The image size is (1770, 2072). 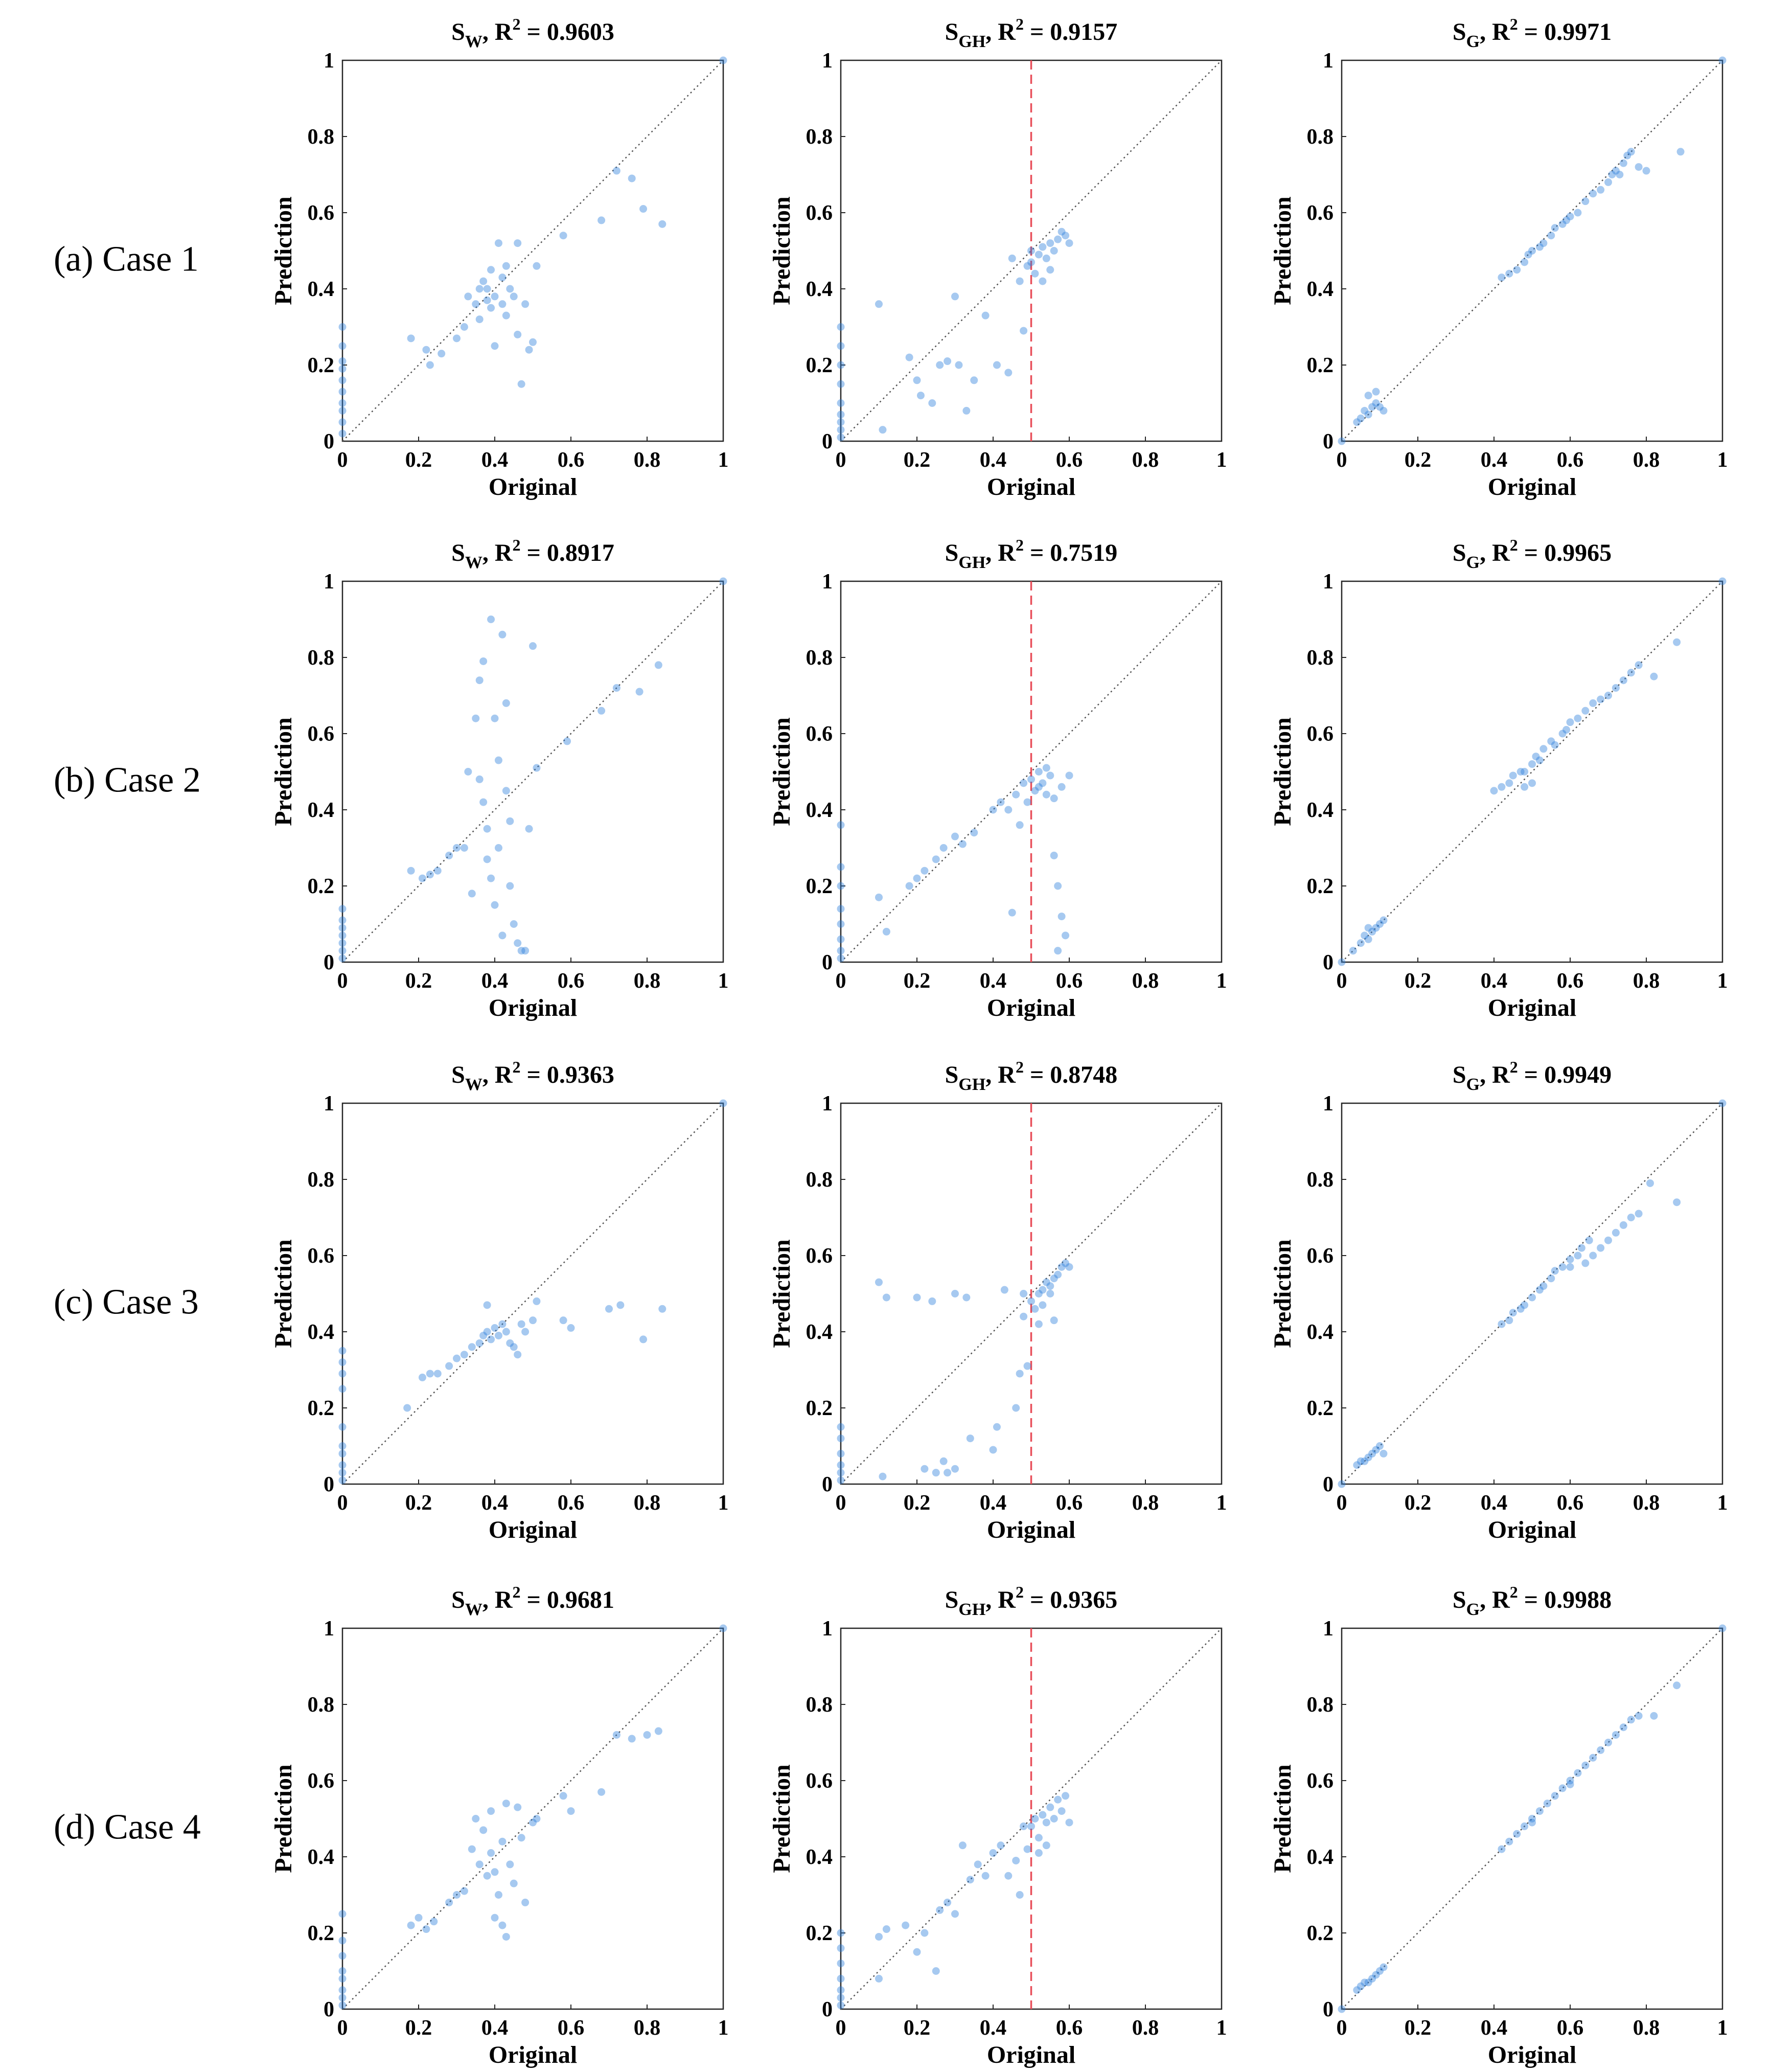 What do you see at coordinates (1565, 1599) in the screenshot?
I see `r2-value: = 0.9988` at bounding box center [1565, 1599].